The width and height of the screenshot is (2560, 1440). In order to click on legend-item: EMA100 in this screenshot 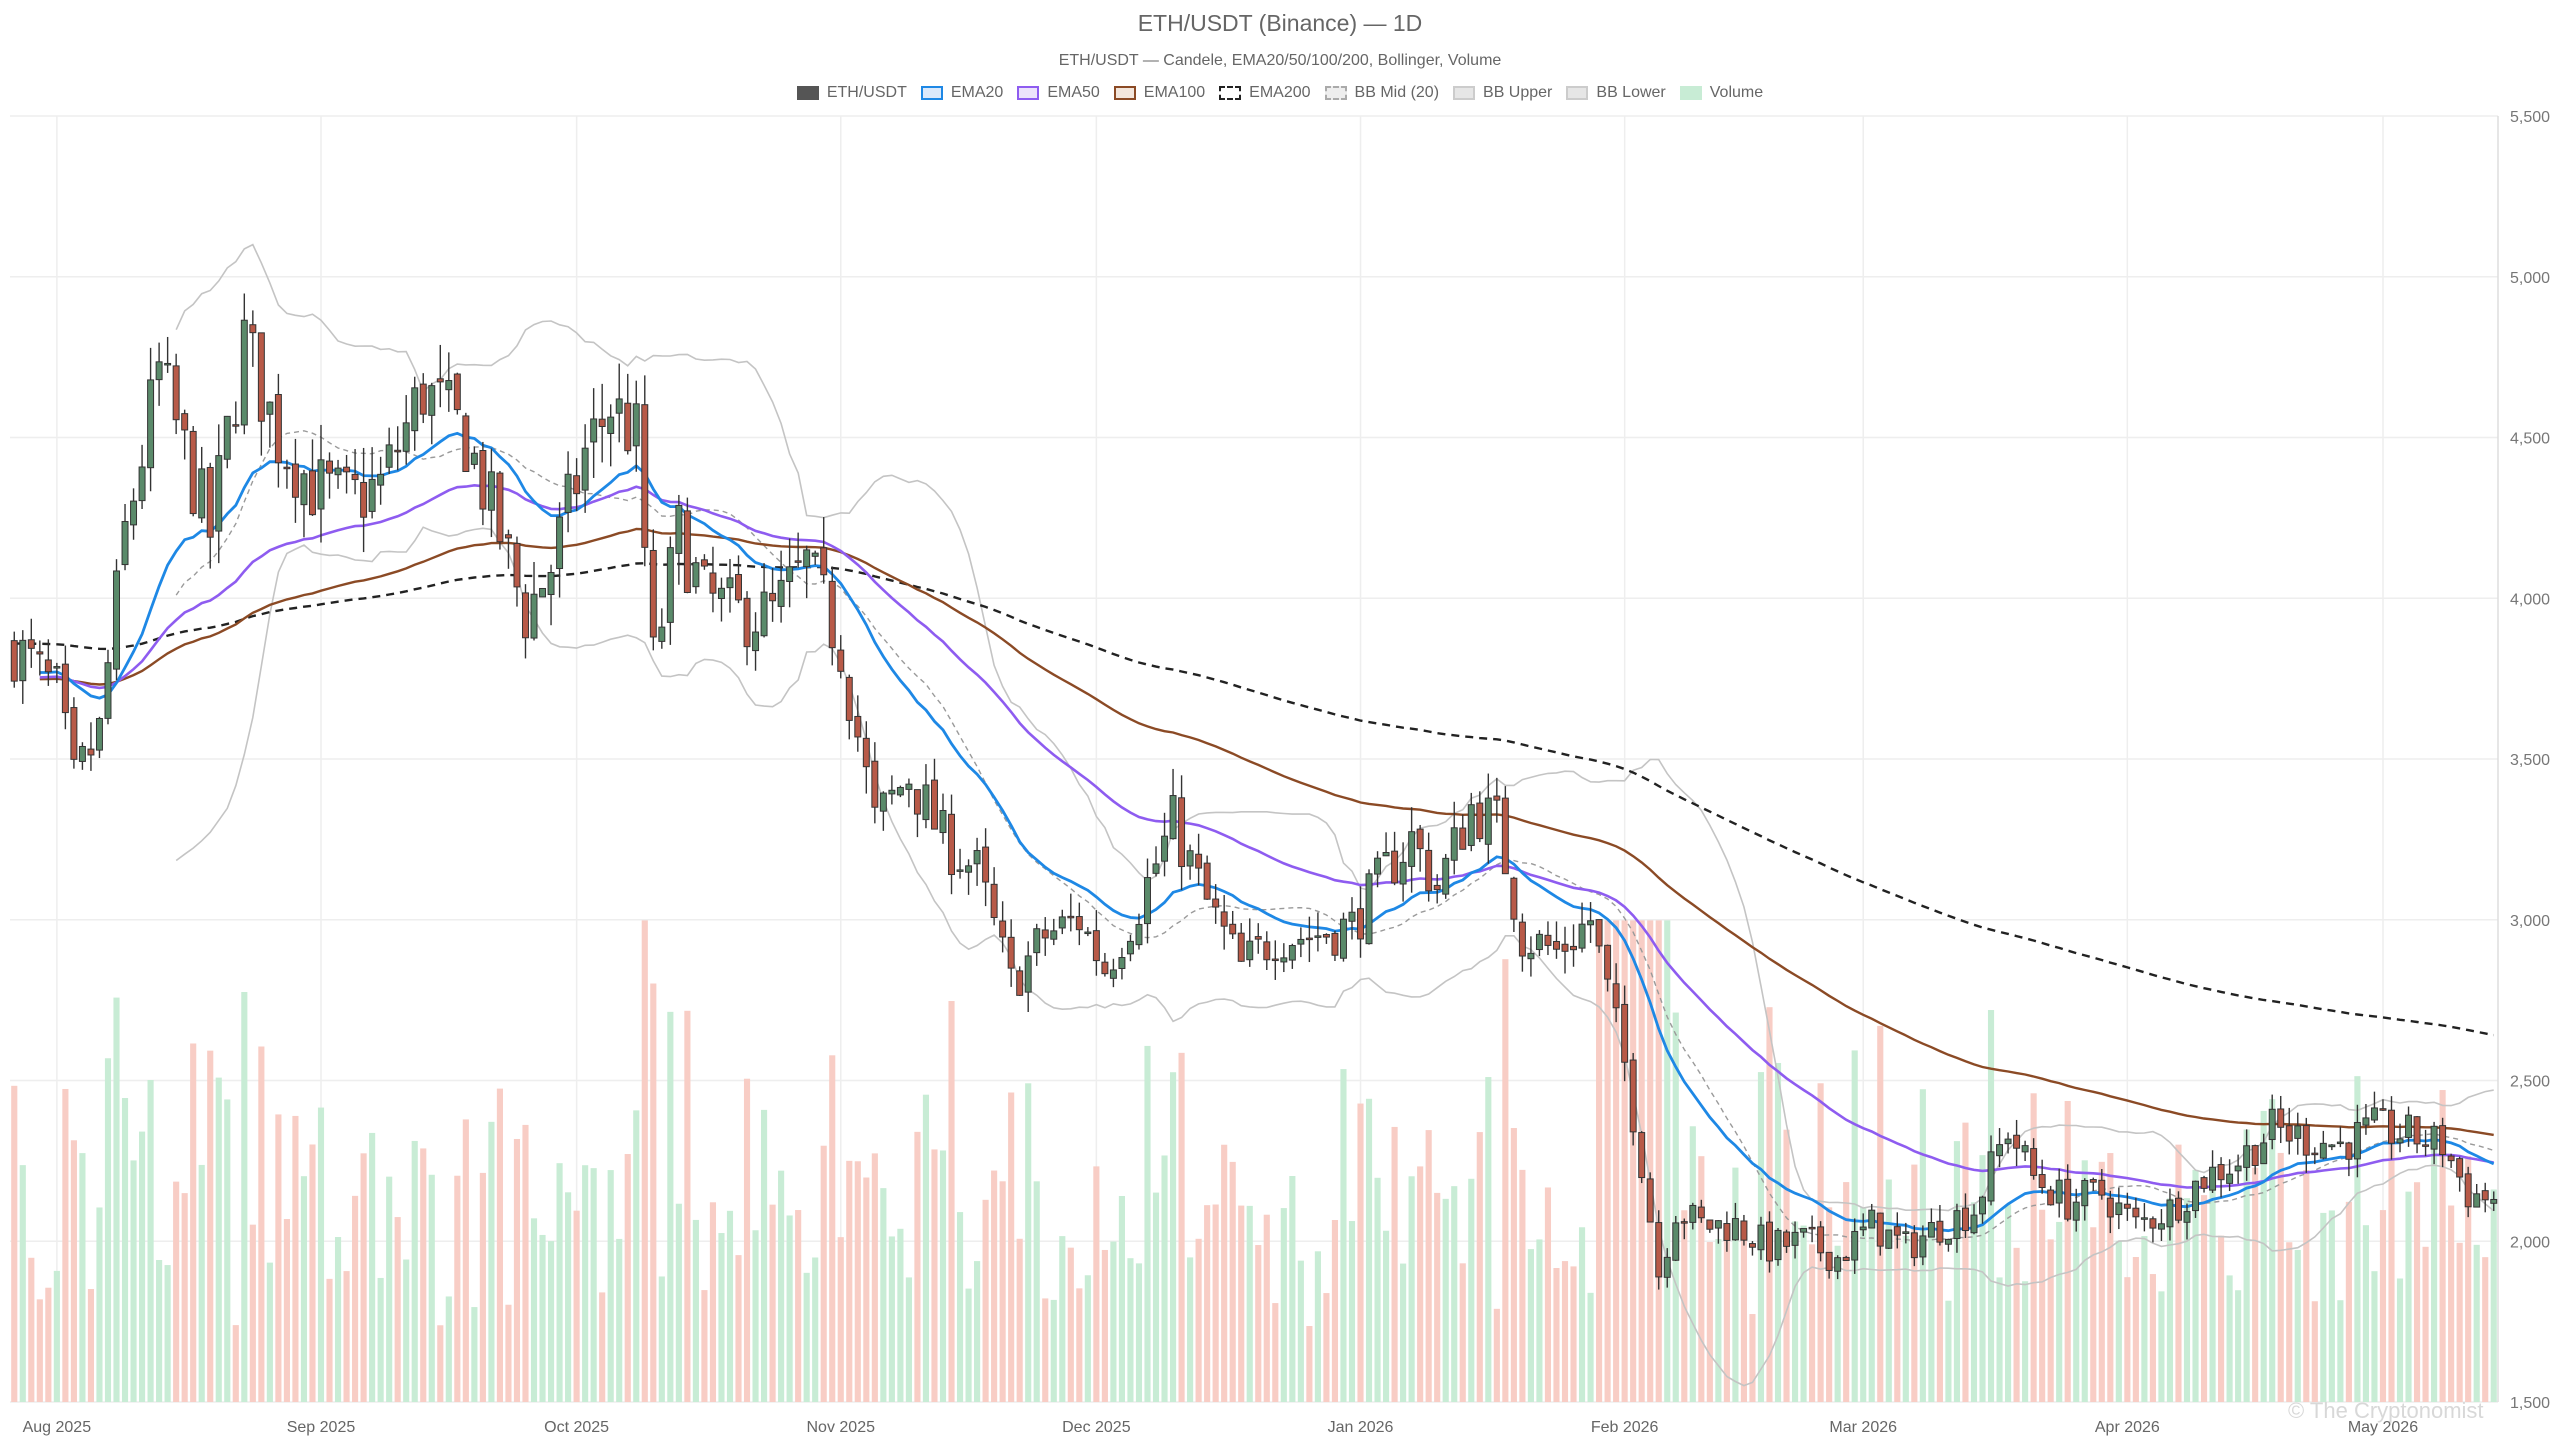, I will do `click(1159, 93)`.